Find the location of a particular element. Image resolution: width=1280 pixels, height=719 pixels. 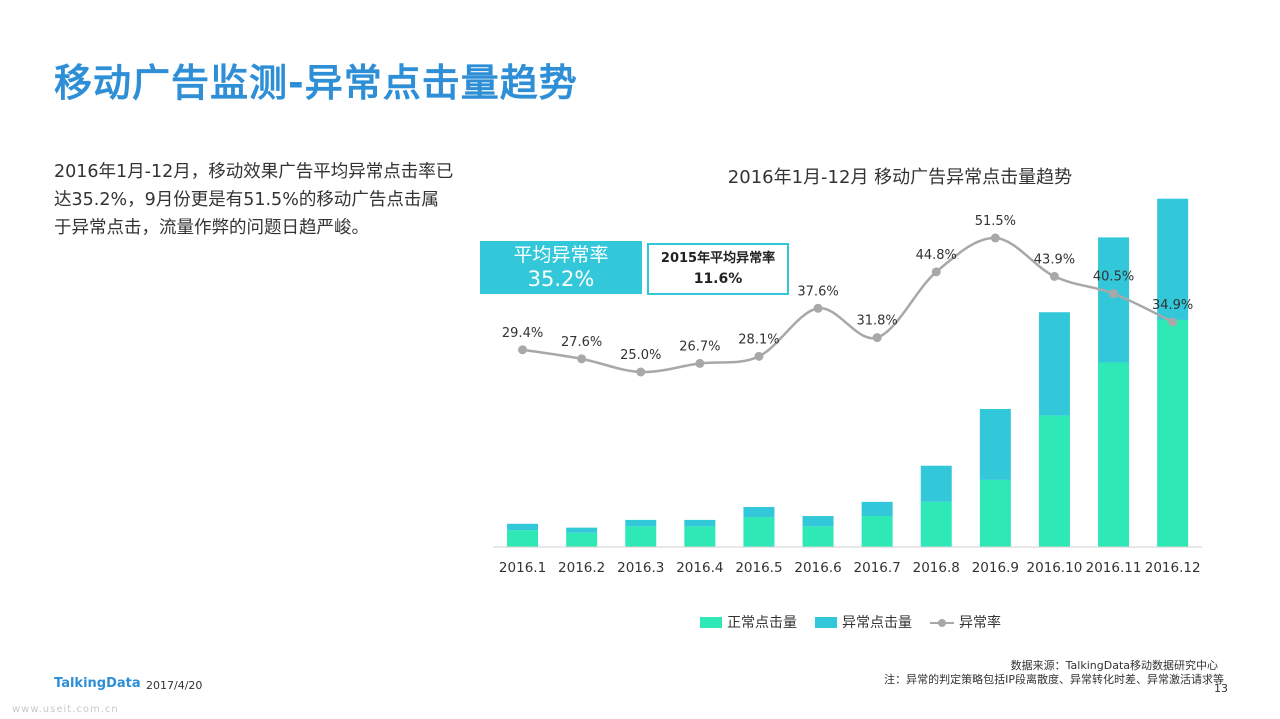

legend-item-rate: 异常率 is located at coordinates (965, 622).